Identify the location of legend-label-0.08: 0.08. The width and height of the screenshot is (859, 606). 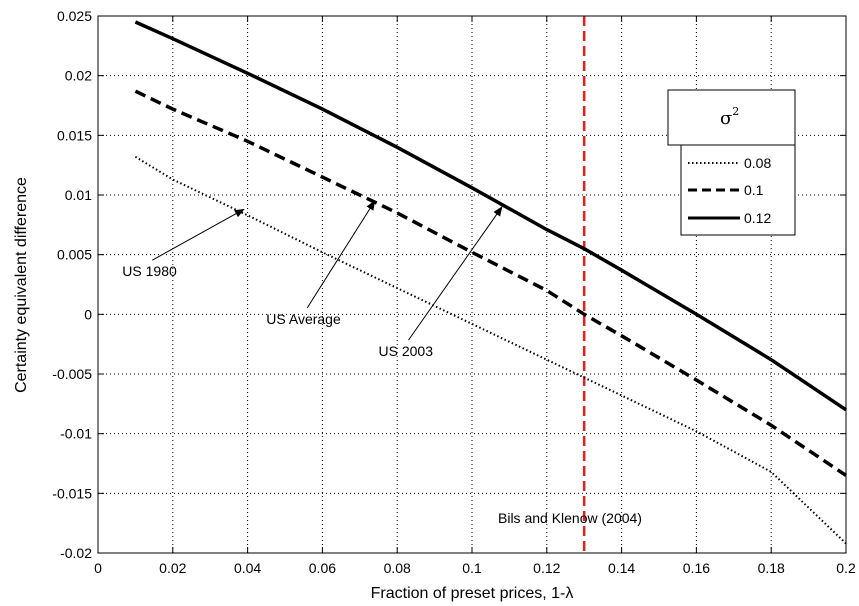
(757, 163).